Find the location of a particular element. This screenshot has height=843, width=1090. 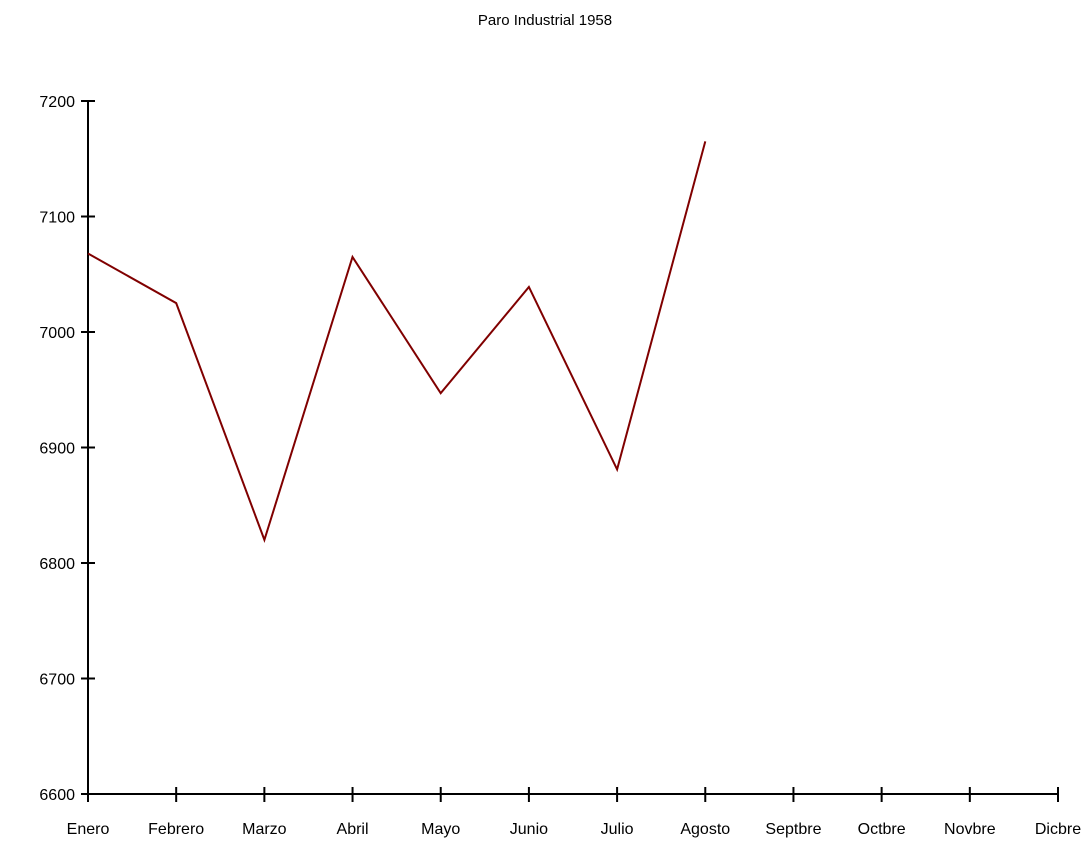

y-tick-label: 6600 is located at coordinates (57, 795).